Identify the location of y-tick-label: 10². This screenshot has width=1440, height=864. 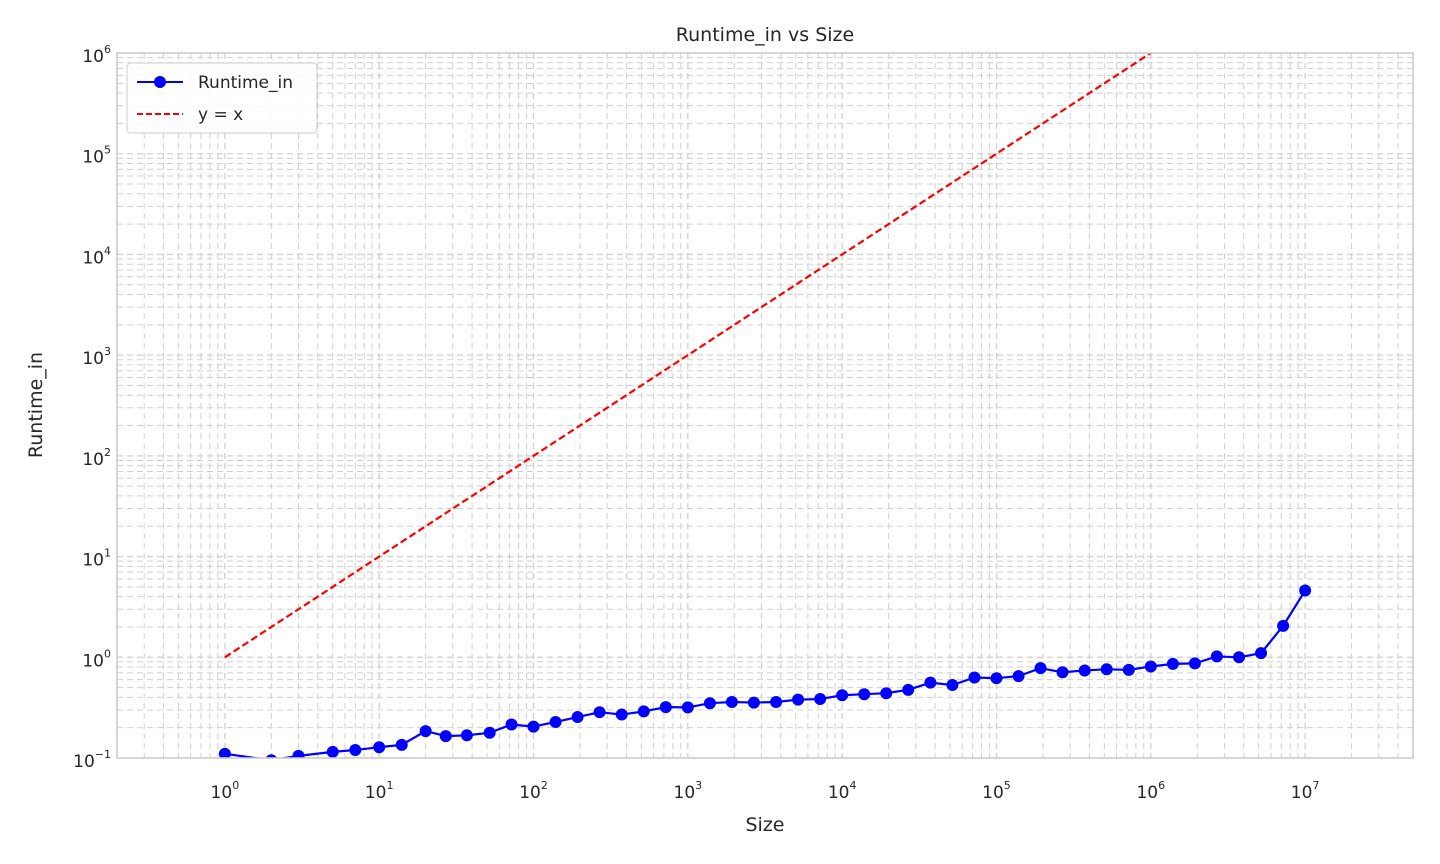
(96, 458).